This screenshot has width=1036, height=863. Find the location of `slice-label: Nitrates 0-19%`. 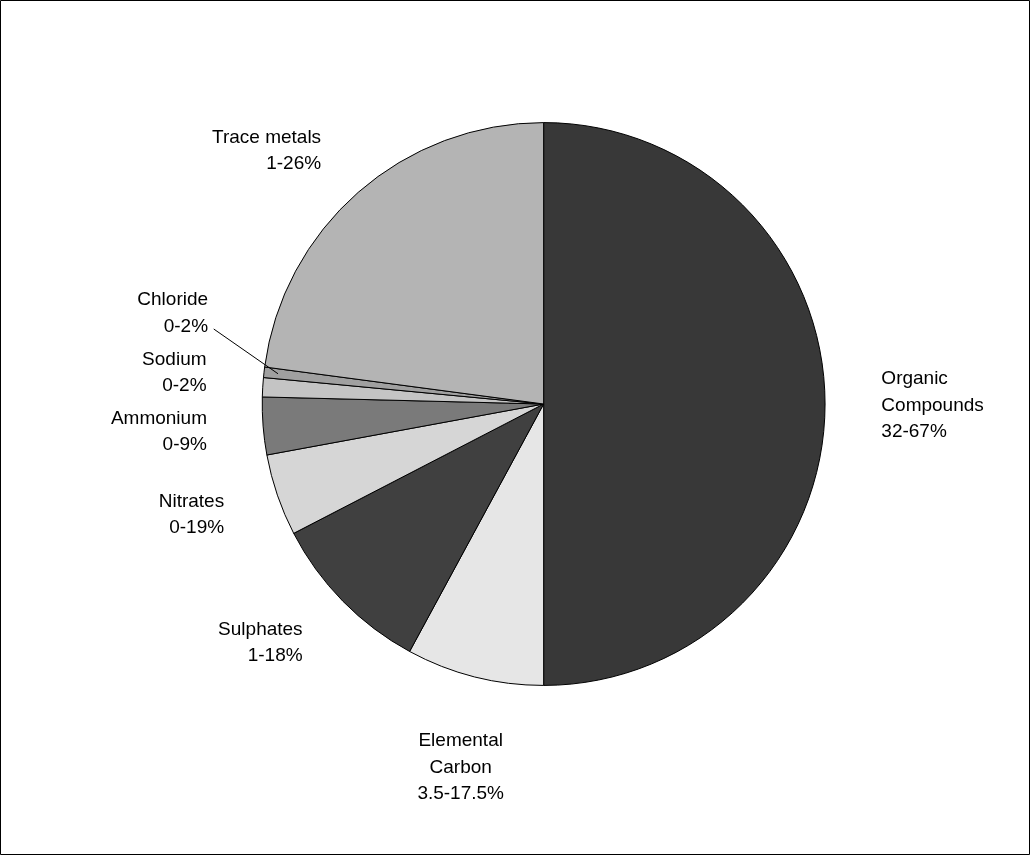

slice-label: Nitrates 0-19% is located at coordinates (191, 514).